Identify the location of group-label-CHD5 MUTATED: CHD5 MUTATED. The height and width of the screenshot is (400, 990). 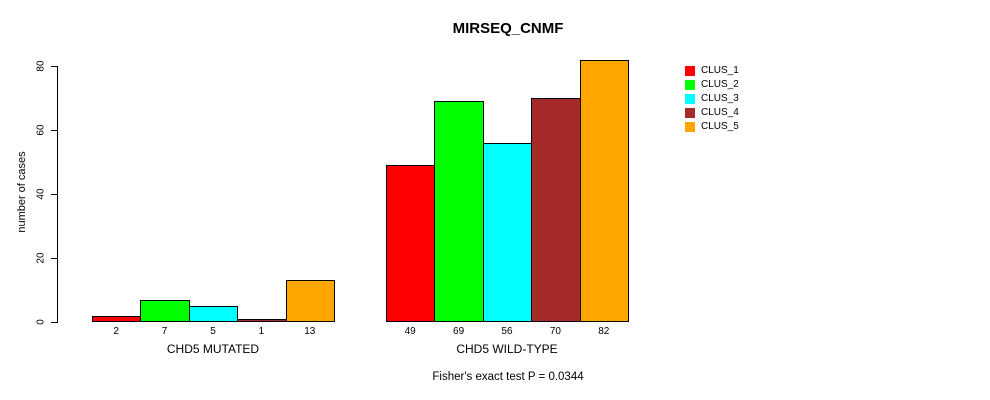
(213, 349).